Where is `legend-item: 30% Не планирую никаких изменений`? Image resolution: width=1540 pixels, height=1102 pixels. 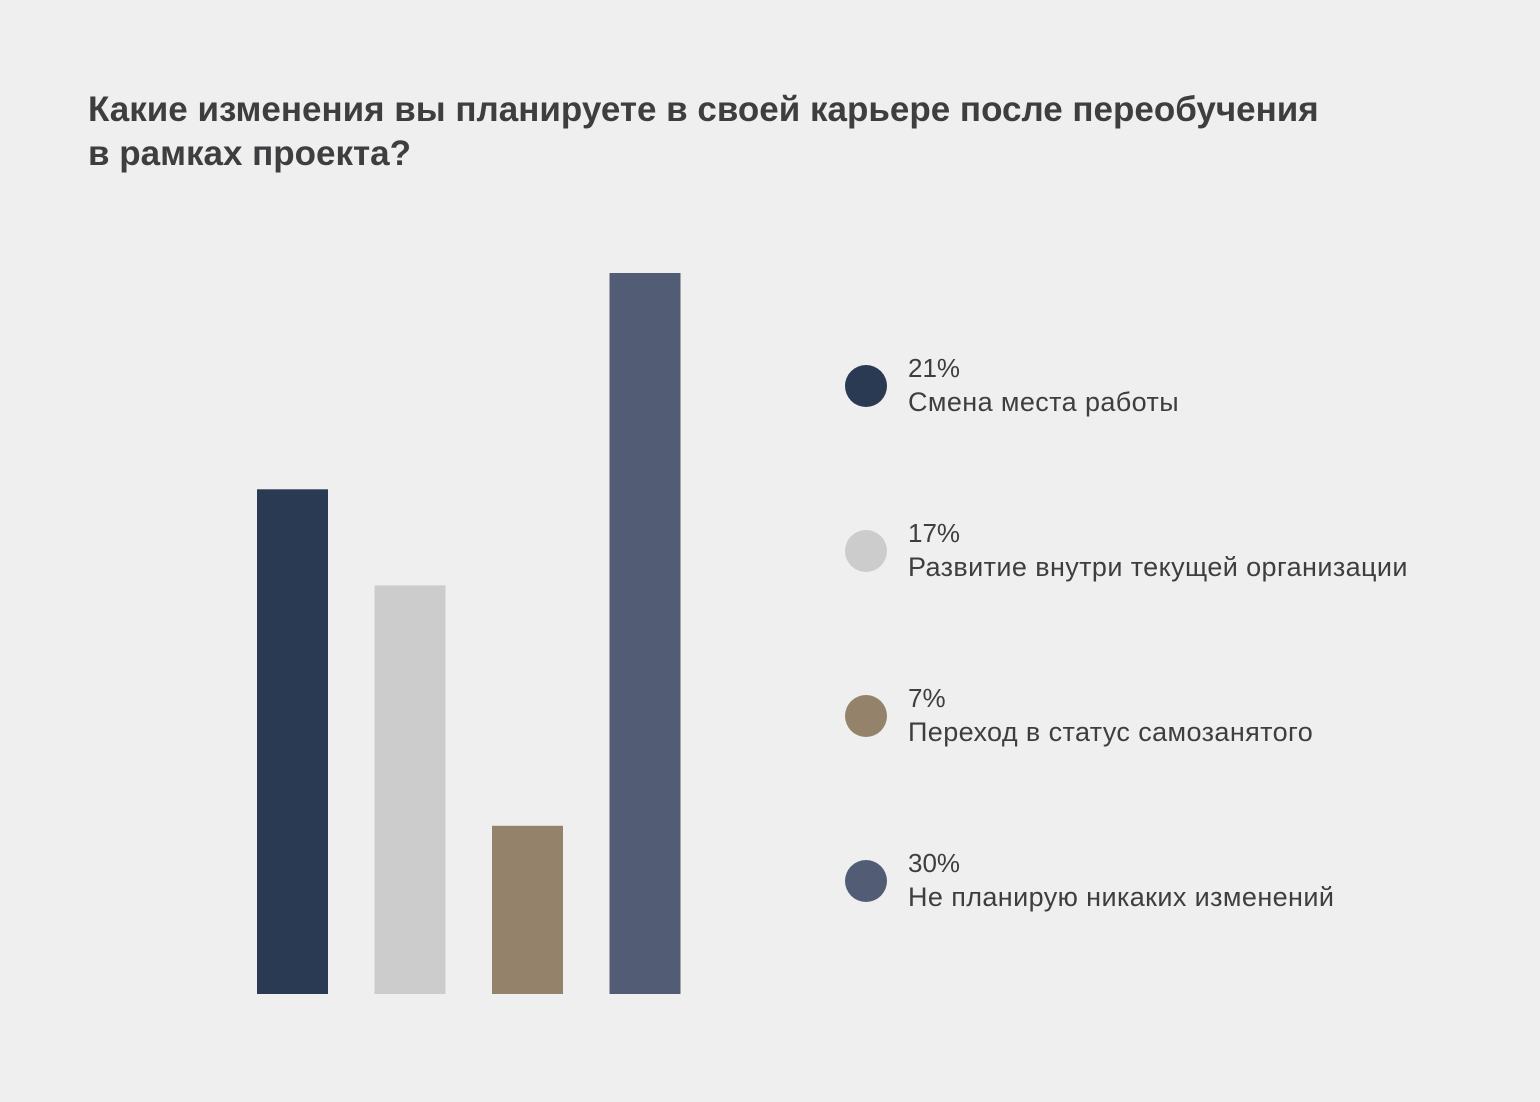
legend-item: 30% Не планирую никаких изменений is located at coordinates (1175, 882).